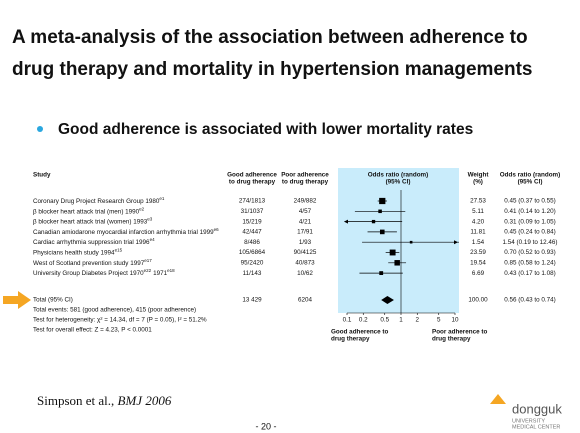 Image resolution: width=580 pixels, height=433 pixels. I want to click on superscript: e1, so click(162, 198).